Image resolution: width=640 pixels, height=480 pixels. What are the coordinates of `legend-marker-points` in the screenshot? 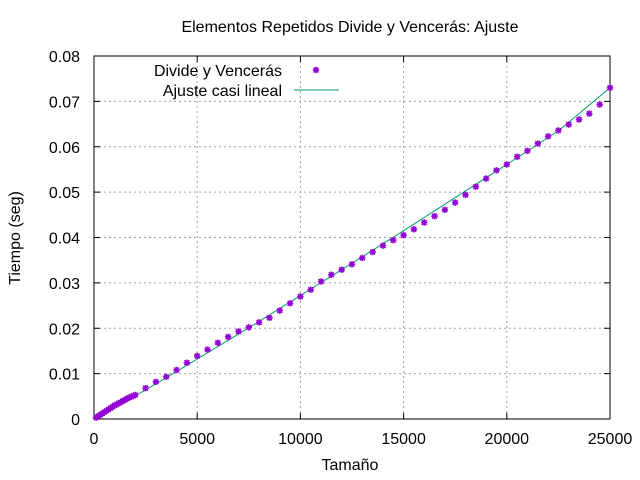 It's located at (316, 70).